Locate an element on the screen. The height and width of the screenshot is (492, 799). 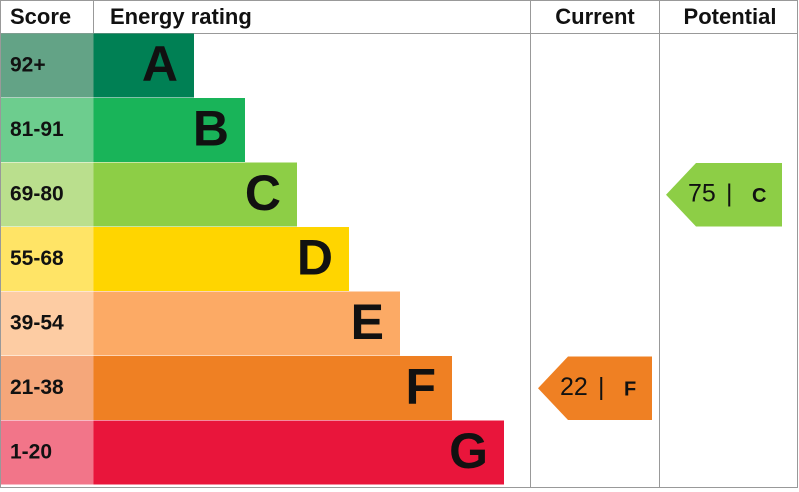
header-current: Current is located at coordinates (595, 16).